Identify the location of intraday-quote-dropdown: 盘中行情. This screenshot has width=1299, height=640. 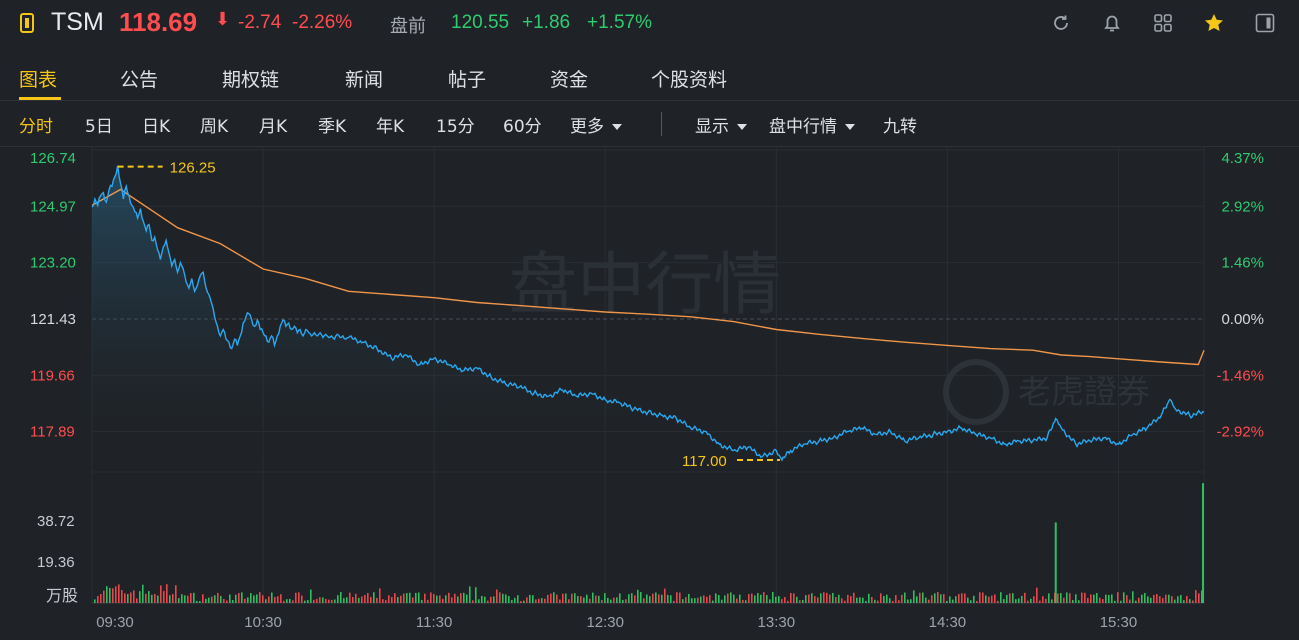
(812, 124).